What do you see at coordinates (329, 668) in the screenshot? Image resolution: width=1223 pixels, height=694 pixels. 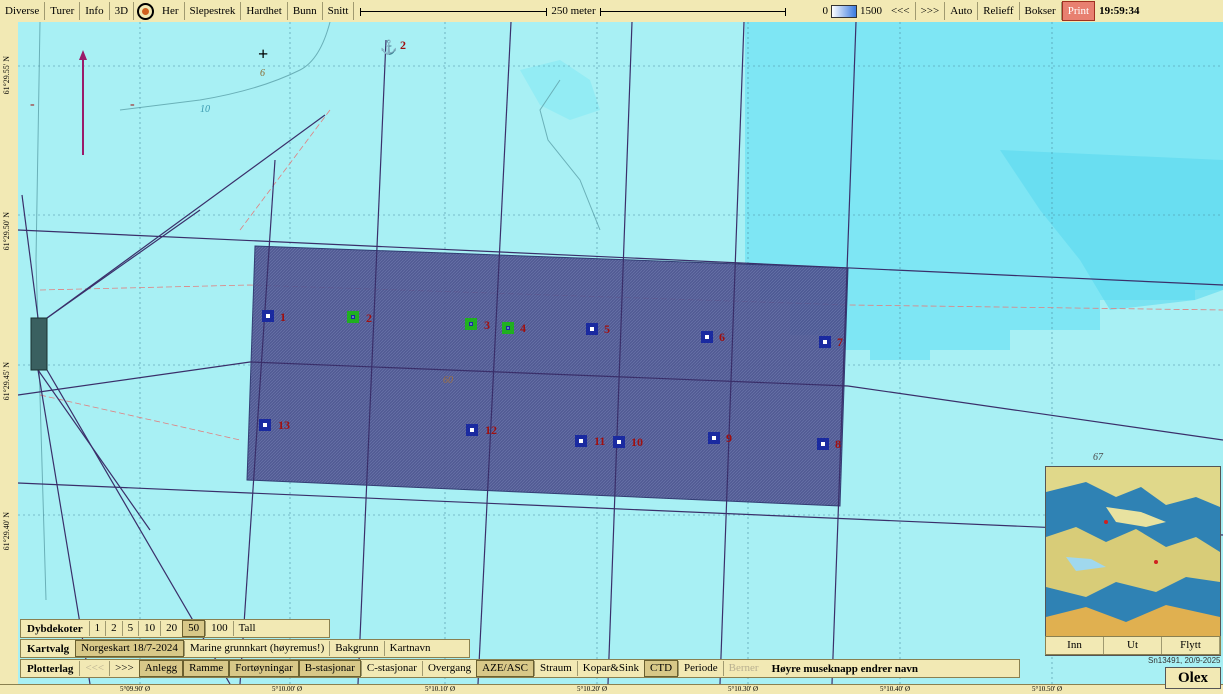 I see `layer-b-stasjonar: B-stasjonar` at bounding box center [329, 668].